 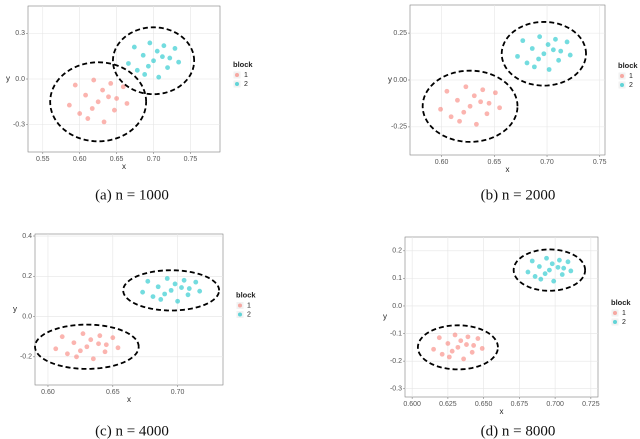 I want to click on y-tick-label: -0.1, so click(x=396, y=333).